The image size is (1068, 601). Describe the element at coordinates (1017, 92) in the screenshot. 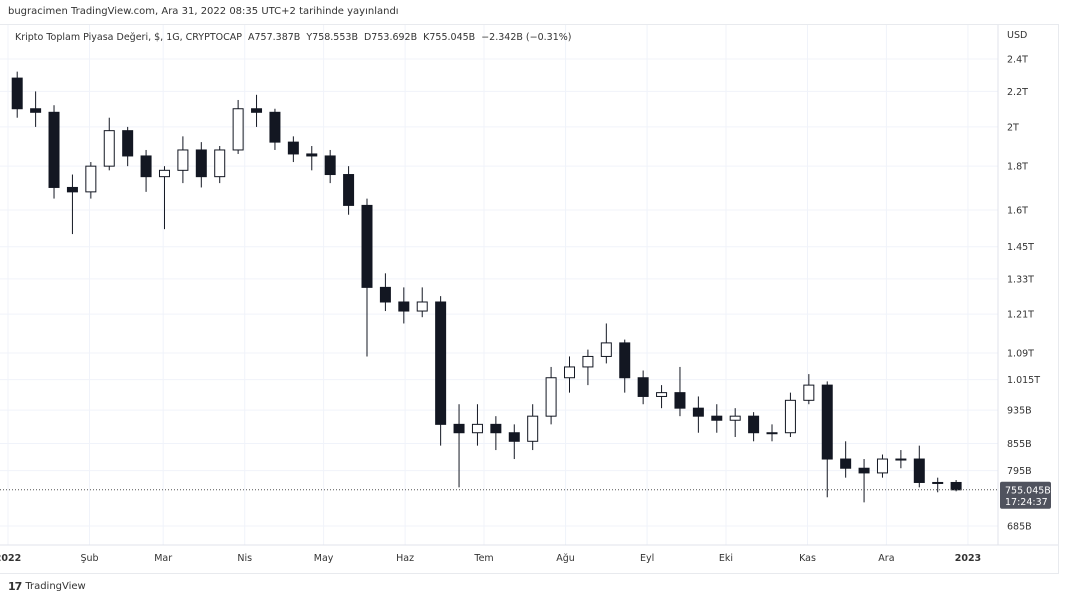

I see `price-tick-label: 2.2T` at that location.